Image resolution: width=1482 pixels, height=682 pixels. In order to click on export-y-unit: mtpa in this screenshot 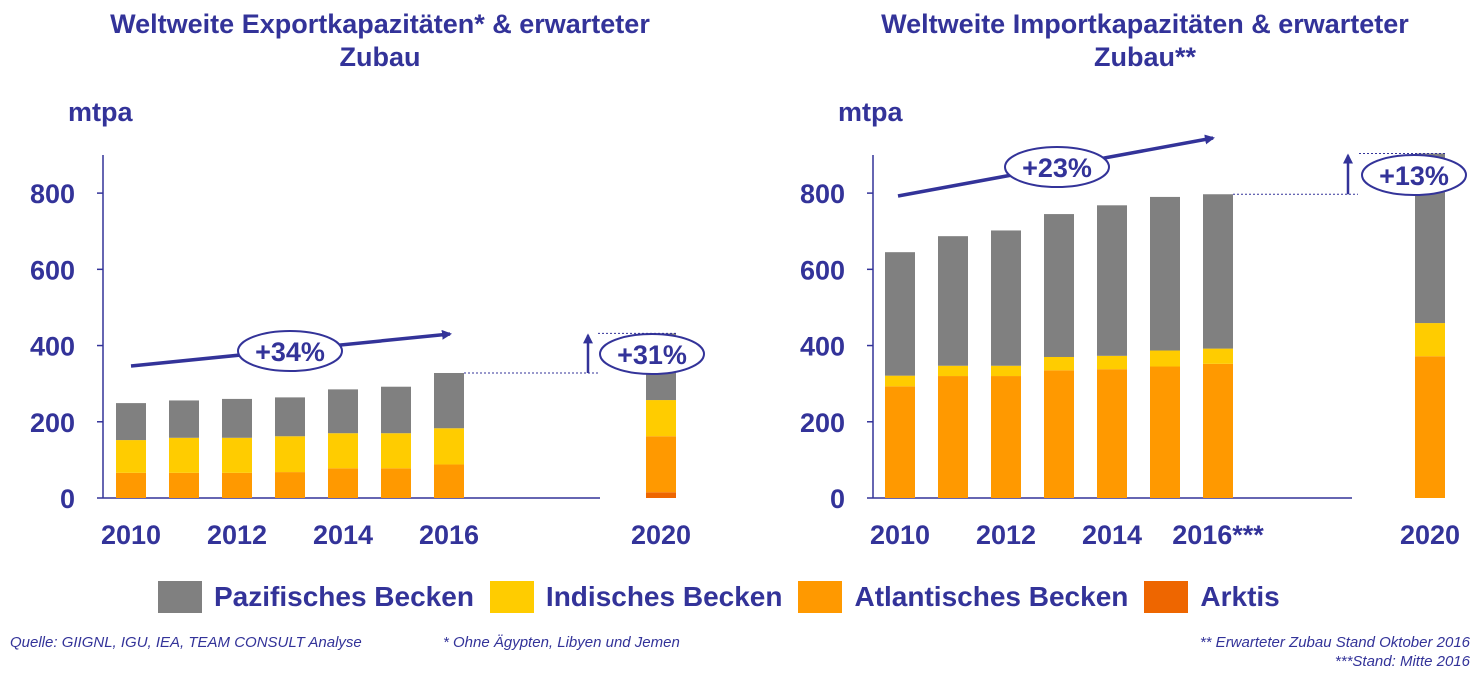, I will do `click(100, 112)`.